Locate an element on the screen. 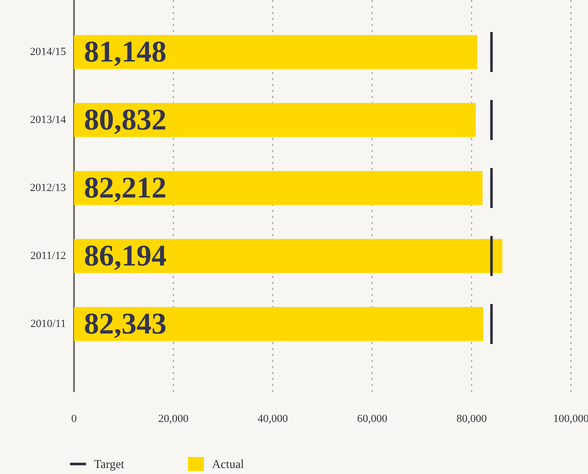 Image resolution: width=588 pixels, height=474 pixels. y-tick-label: 2014/15 is located at coordinates (48, 52).